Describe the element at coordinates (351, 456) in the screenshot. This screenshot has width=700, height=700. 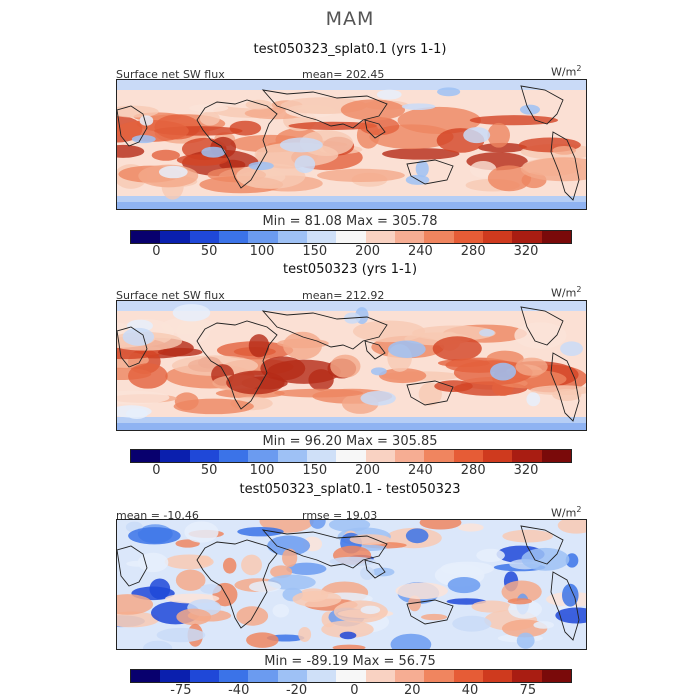
I see `panel2-colorbar` at that location.